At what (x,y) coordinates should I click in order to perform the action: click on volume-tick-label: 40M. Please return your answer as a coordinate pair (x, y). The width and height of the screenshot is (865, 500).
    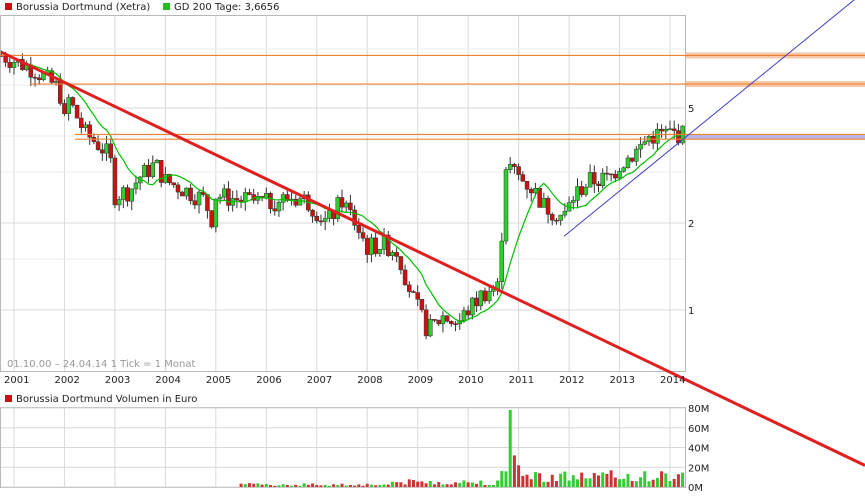
    Looking at the image, I should click on (698, 449).